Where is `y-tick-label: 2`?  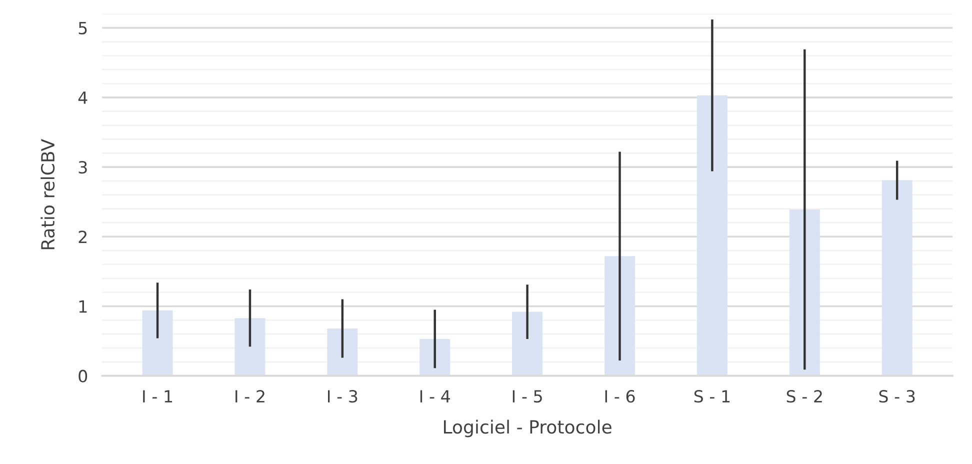 y-tick-label: 2 is located at coordinates (82, 236).